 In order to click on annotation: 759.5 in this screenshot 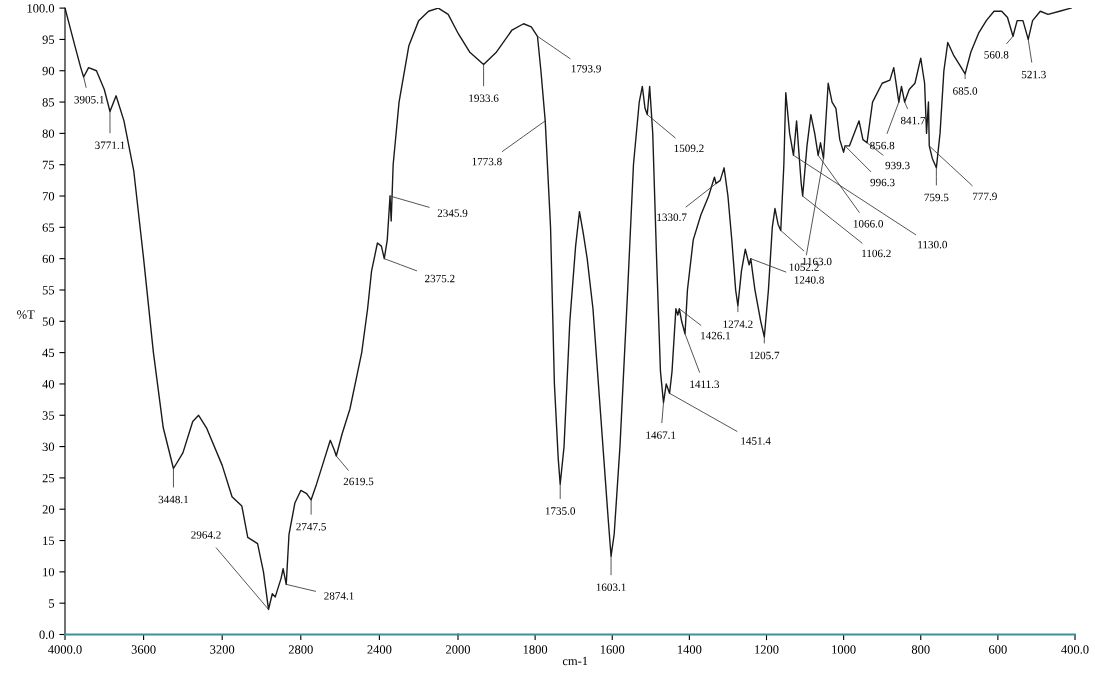, I will do `click(936, 197)`.